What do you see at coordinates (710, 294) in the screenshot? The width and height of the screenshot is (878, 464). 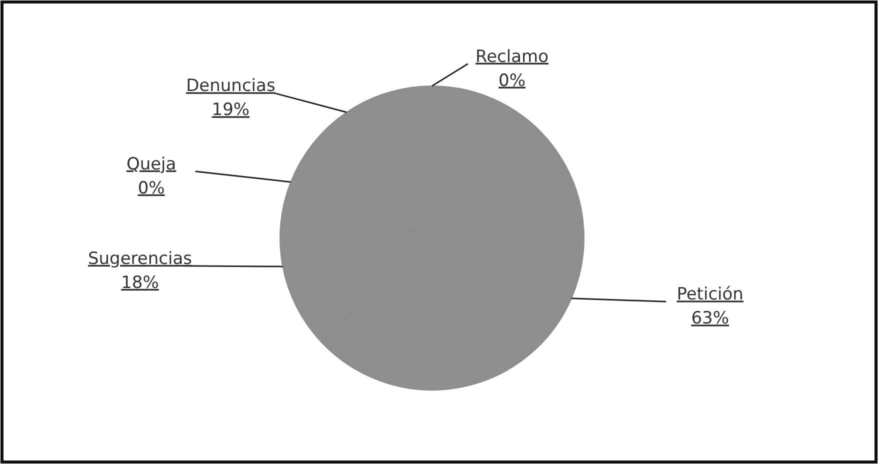 I see `slice-label: Petición` at bounding box center [710, 294].